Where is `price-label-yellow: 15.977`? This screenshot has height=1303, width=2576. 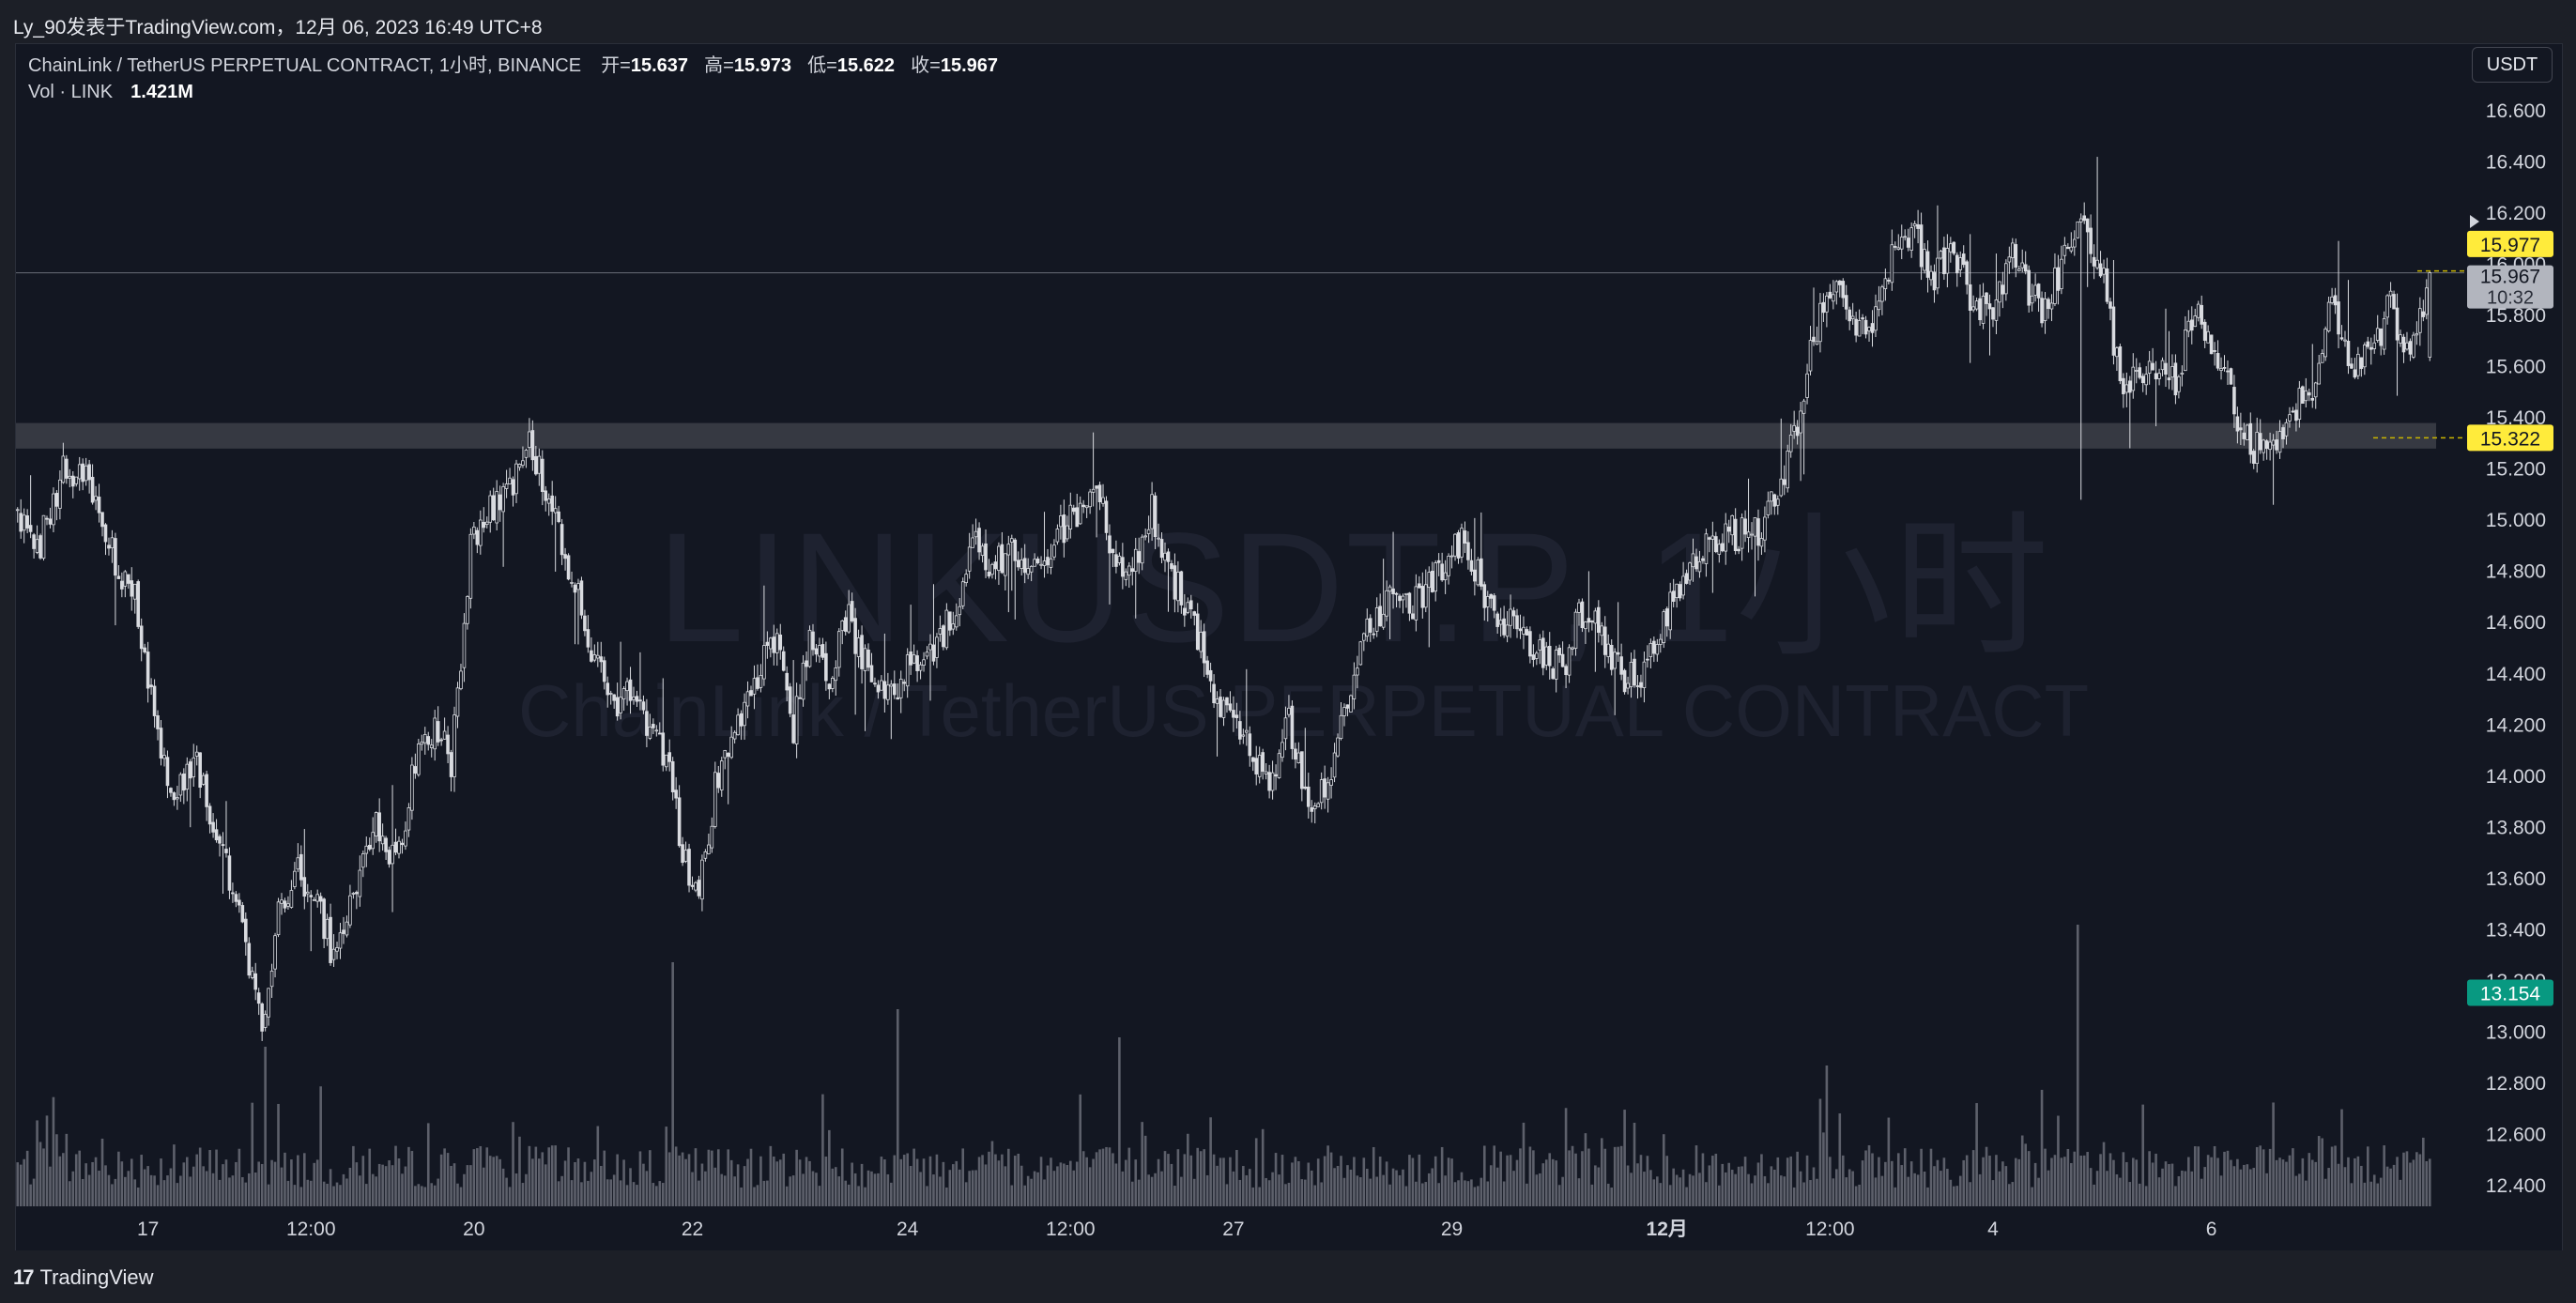 price-label-yellow: 15.977 is located at coordinates (2510, 243).